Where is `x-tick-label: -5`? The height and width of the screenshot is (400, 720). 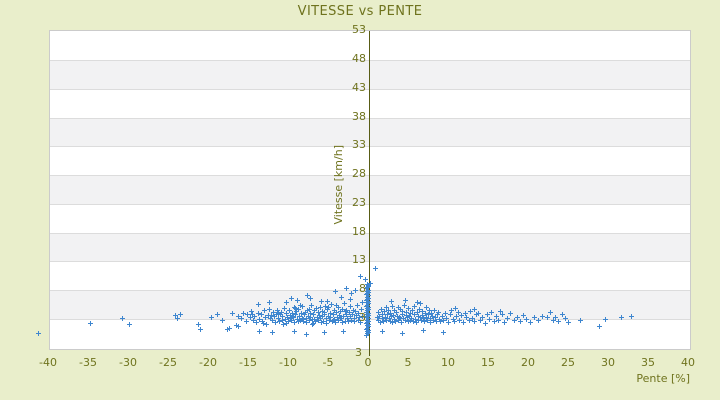
x-tick-label: -5 is located at coordinates (328, 362).